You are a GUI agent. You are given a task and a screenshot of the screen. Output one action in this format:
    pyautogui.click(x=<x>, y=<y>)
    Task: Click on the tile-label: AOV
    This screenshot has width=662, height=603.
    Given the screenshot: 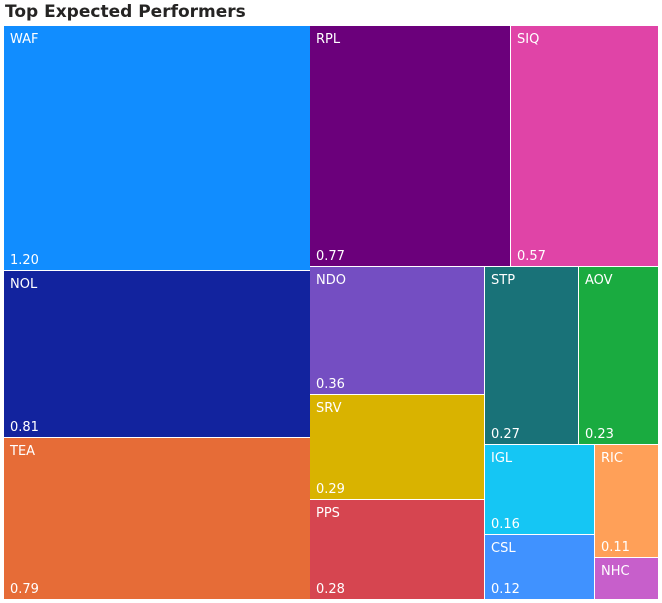 What is the action you would take?
    pyautogui.click(x=599, y=280)
    